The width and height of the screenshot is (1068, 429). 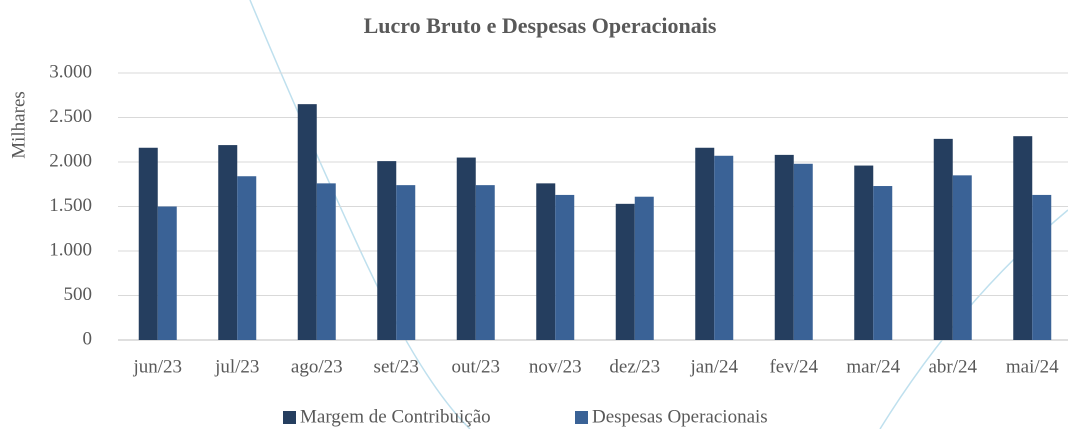 What do you see at coordinates (793, 366) in the screenshot?
I see `x-tick-label: fev/24` at bounding box center [793, 366].